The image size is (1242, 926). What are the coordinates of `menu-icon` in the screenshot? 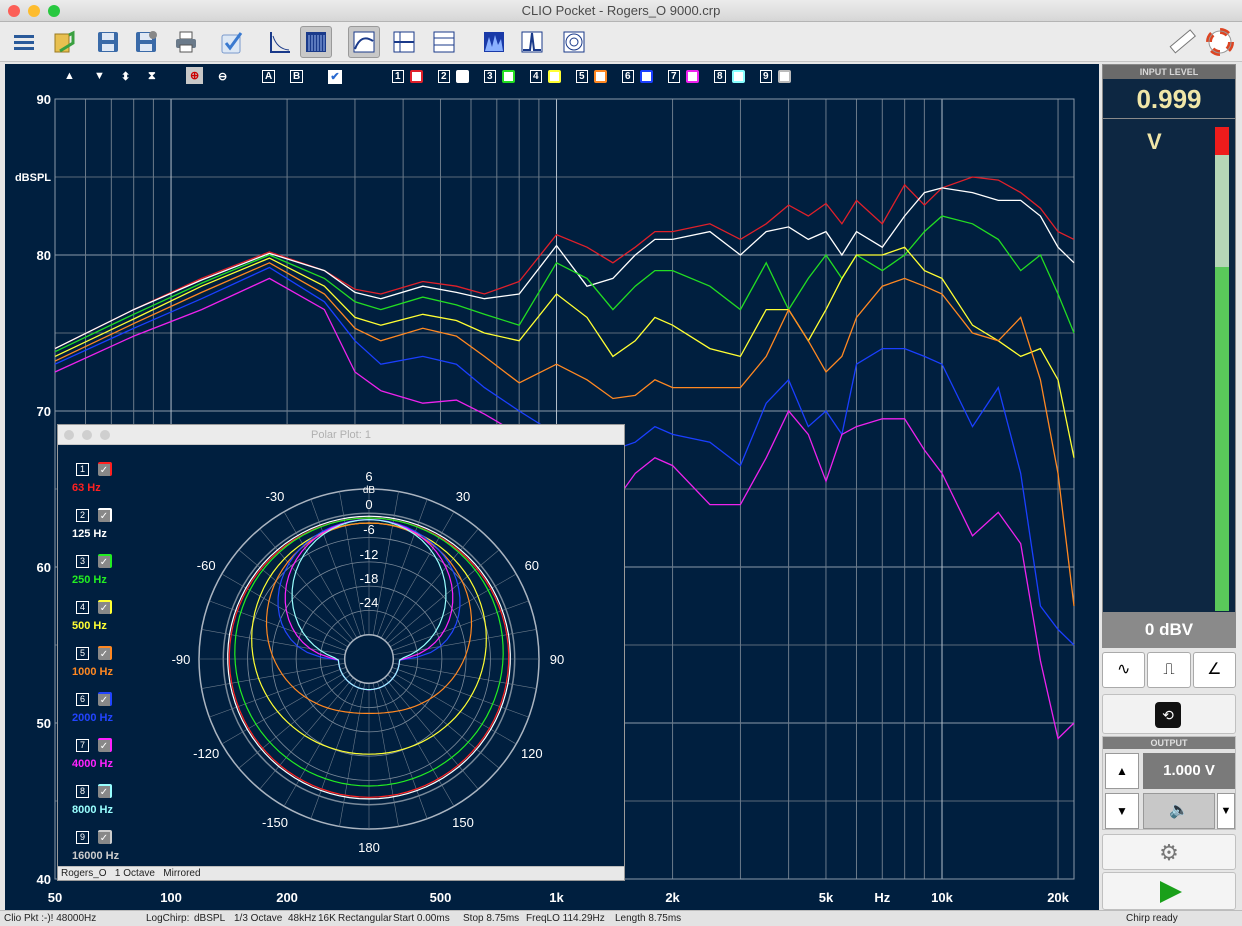 It's located at (24, 42).